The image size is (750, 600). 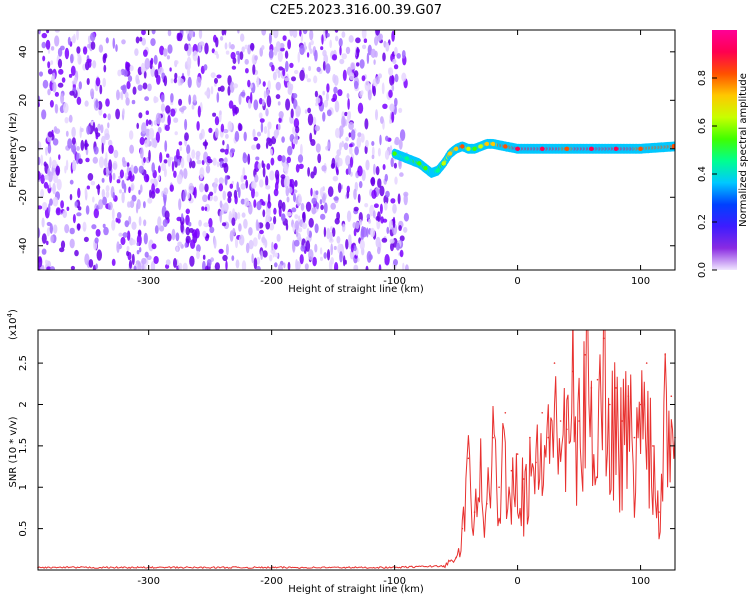 I want to click on y-tick-label: 40, so click(x=23, y=51).